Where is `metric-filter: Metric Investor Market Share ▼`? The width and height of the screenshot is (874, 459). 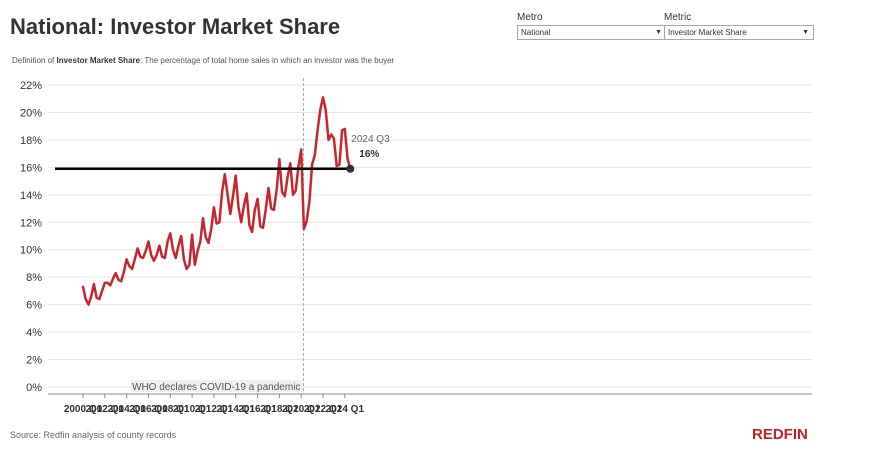
metric-filter: Metric Investor Market Share ▼ is located at coordinates (739, 26).